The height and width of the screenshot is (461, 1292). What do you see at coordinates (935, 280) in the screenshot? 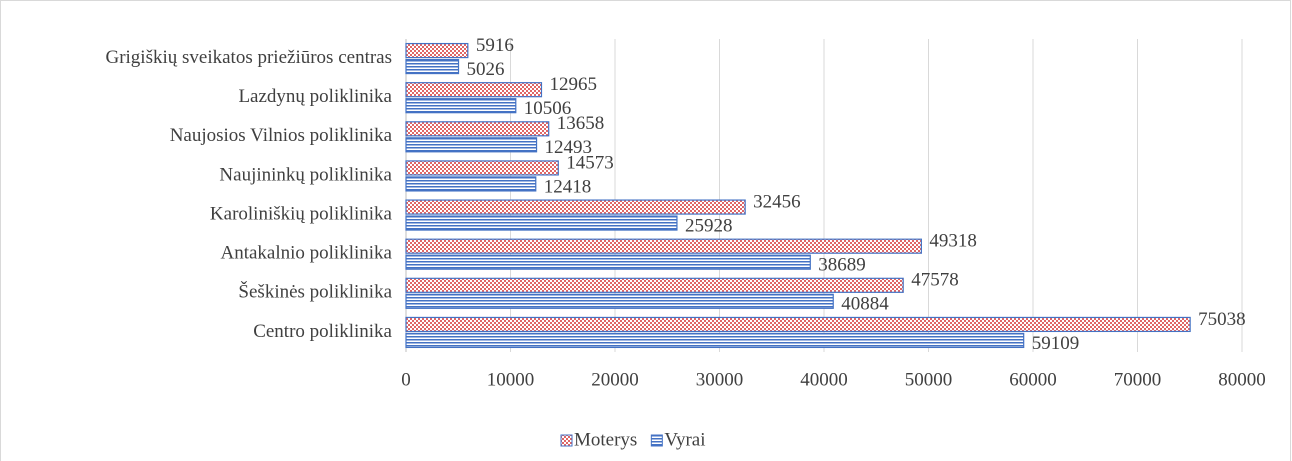
I see `data-label: 47578` at bounding box center [935, 280].